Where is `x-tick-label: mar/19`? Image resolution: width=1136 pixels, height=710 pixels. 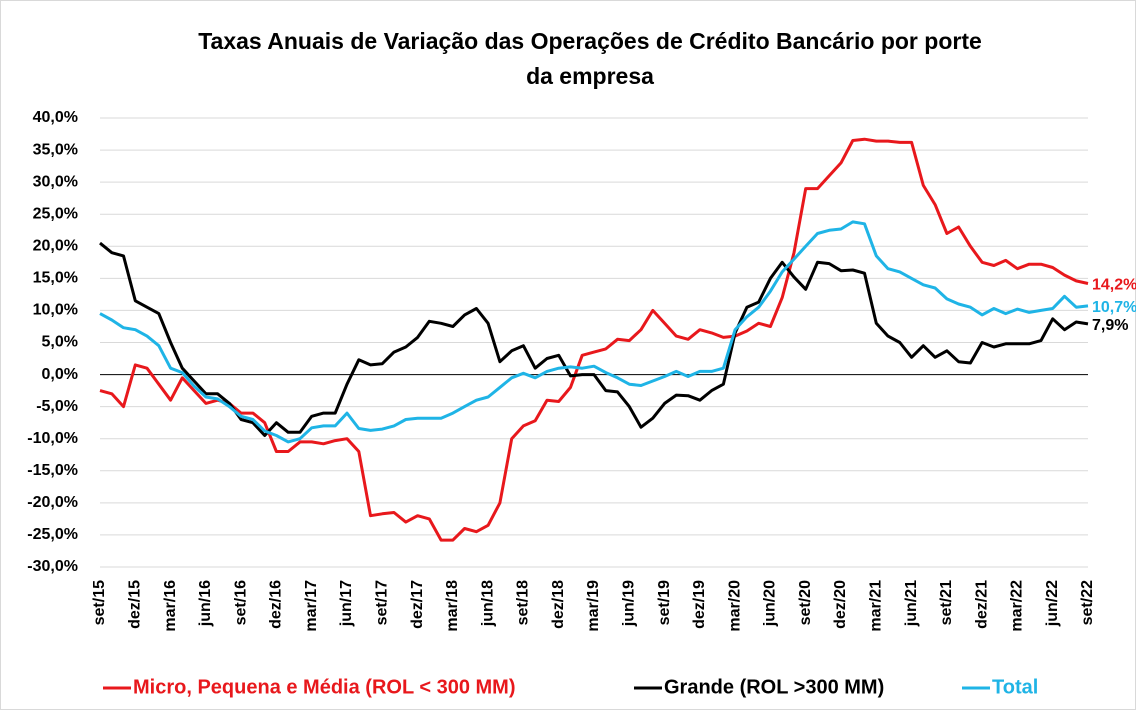
x-tick-label: mar/19 is located at coordinates (593, 606).